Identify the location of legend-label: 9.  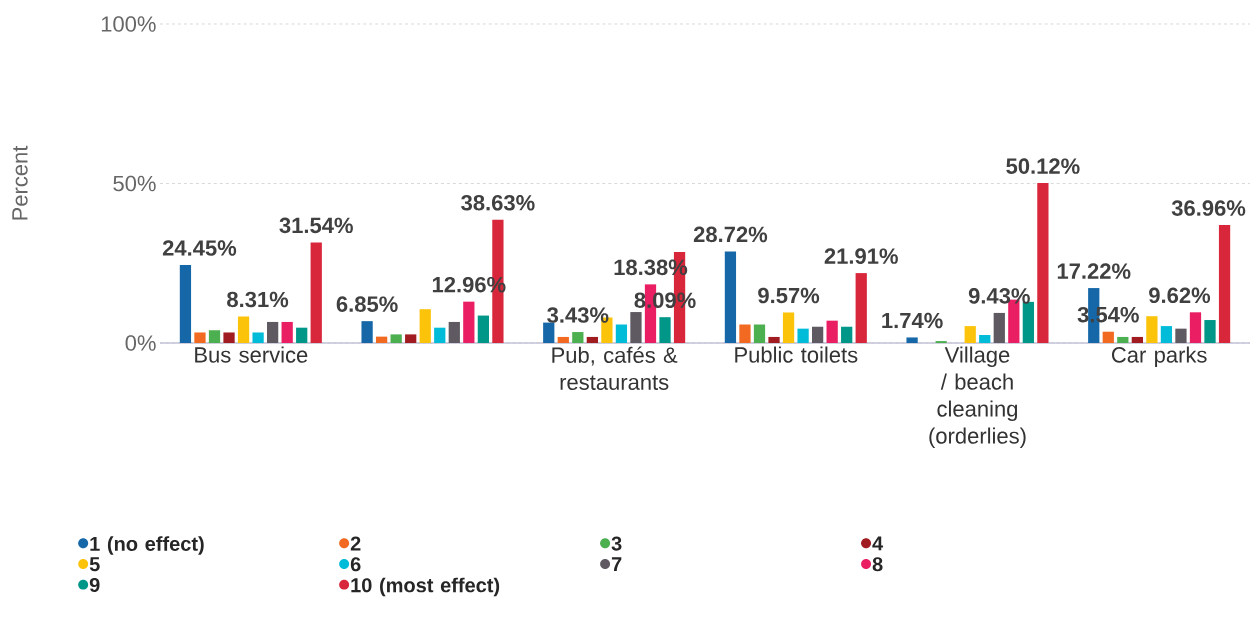
(94, 585).